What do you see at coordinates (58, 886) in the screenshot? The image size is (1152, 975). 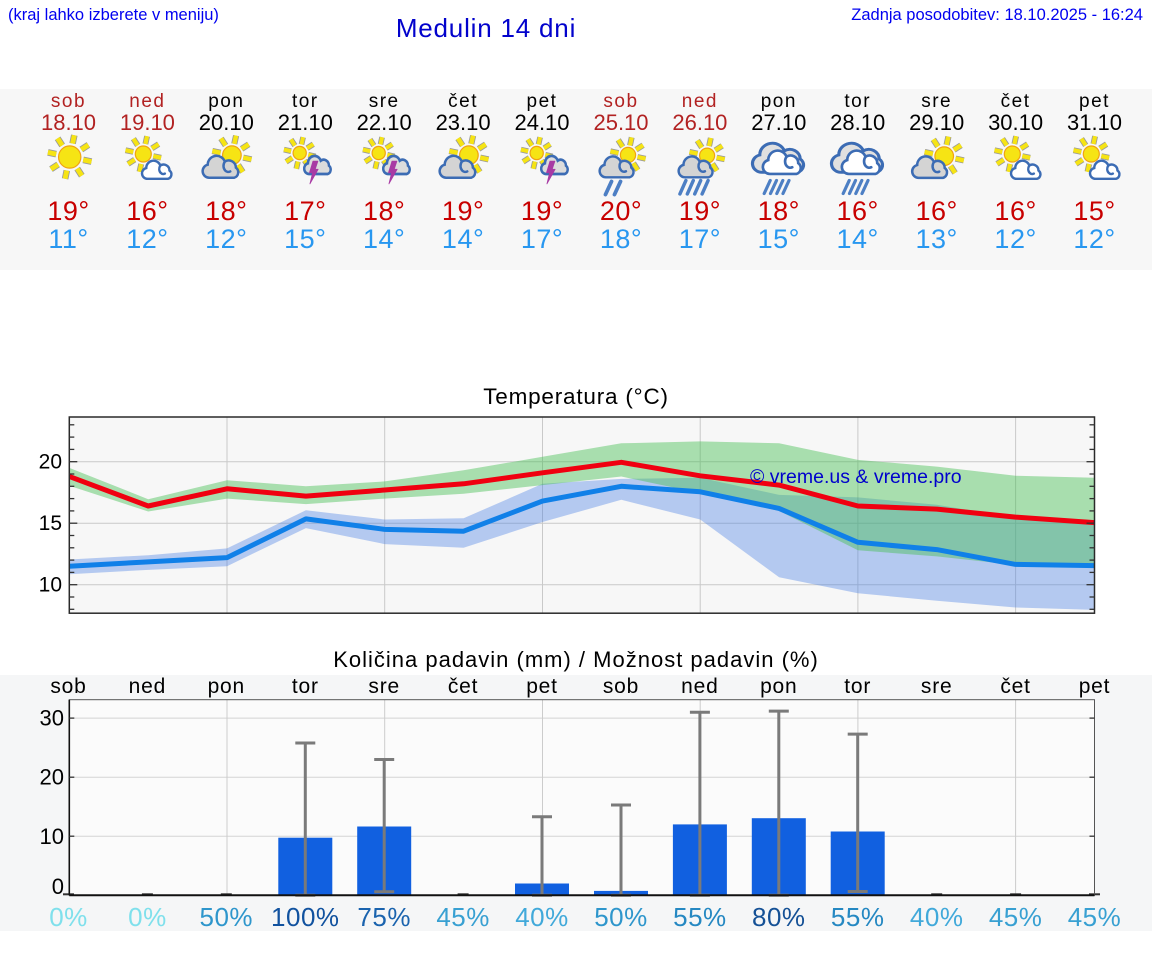 I see `svg-text: 0` at bounding box center [58, 886].